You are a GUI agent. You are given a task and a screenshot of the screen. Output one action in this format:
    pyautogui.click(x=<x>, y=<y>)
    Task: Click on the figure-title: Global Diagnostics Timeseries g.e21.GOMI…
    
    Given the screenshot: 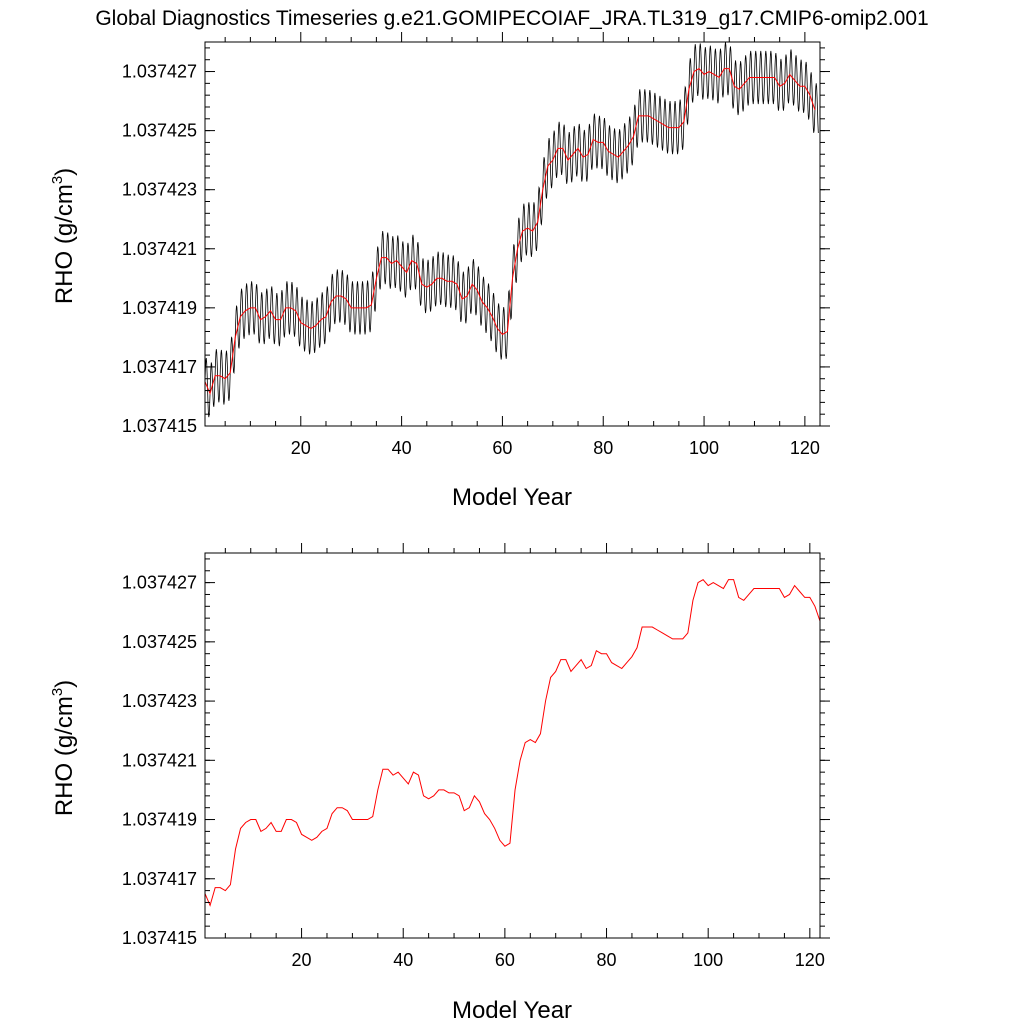 What is the action you would take?
    pyautogui.click(x=511, y=18)
    